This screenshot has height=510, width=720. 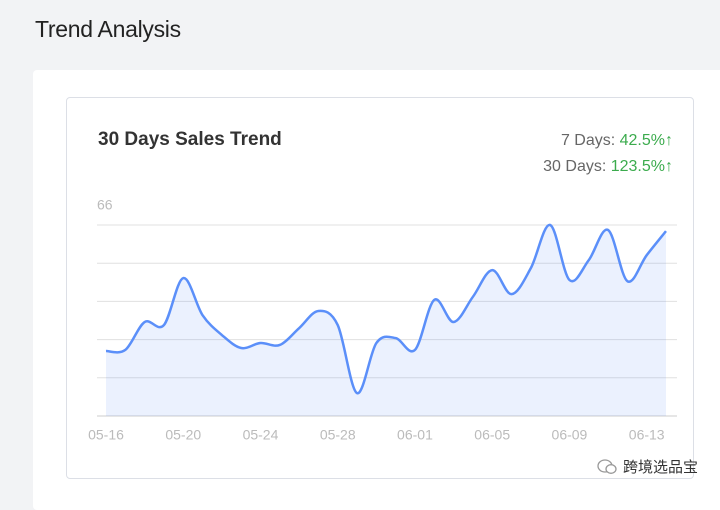 I want to click on x-tick-label: 05-16, so click(x=106, y=435).